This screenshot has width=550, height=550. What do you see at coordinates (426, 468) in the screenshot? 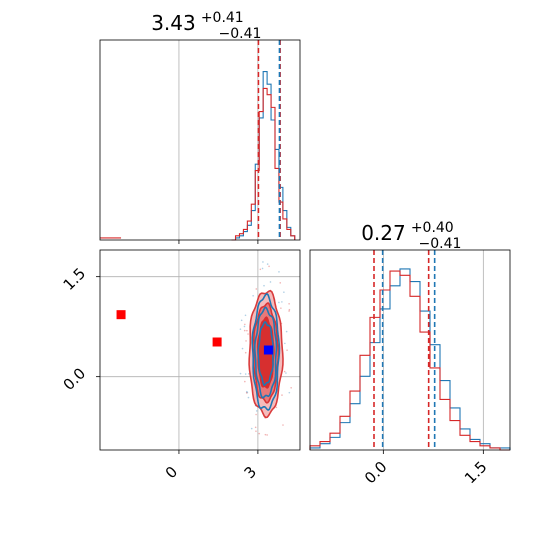
I see `x-axis-ticks: 0.0 1.5` at bounding box center [426, 468].